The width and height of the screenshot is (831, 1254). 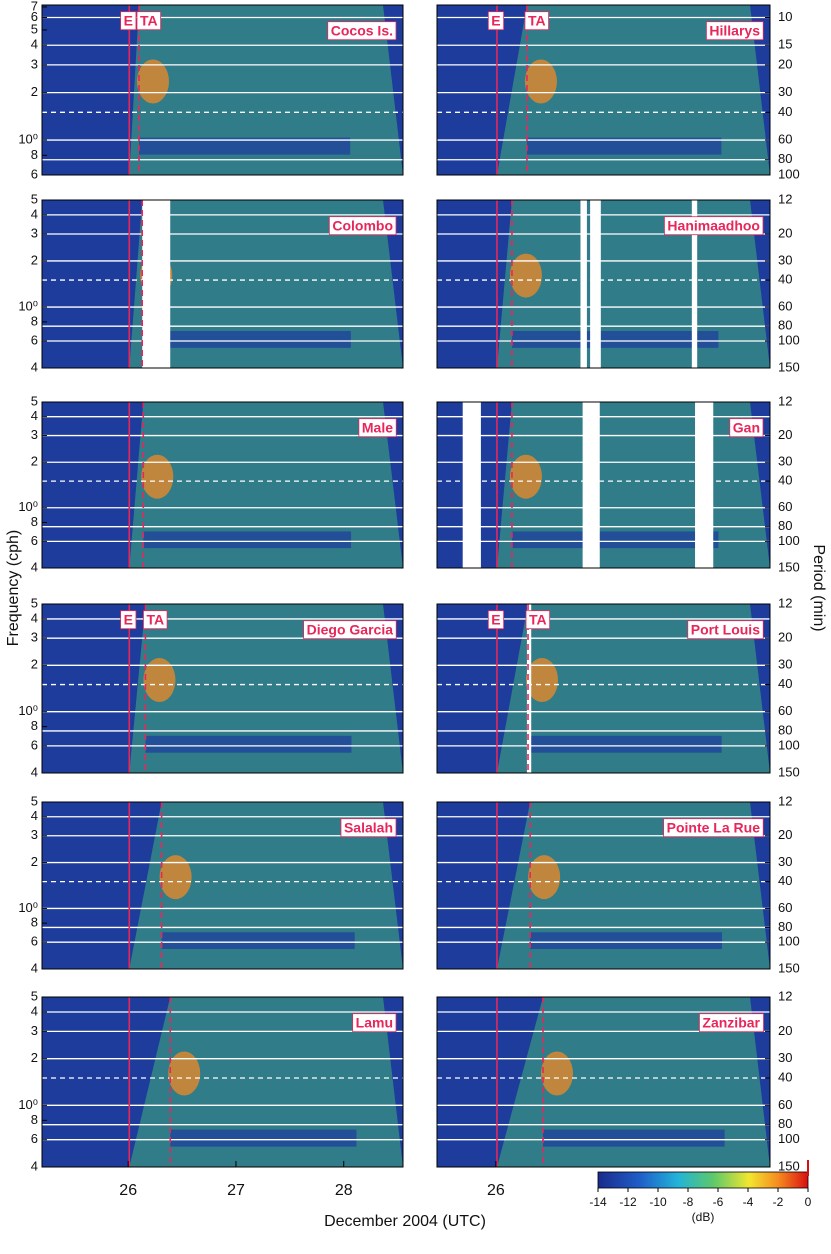 I want to click on colorbar, so click(x=703, y=1180).